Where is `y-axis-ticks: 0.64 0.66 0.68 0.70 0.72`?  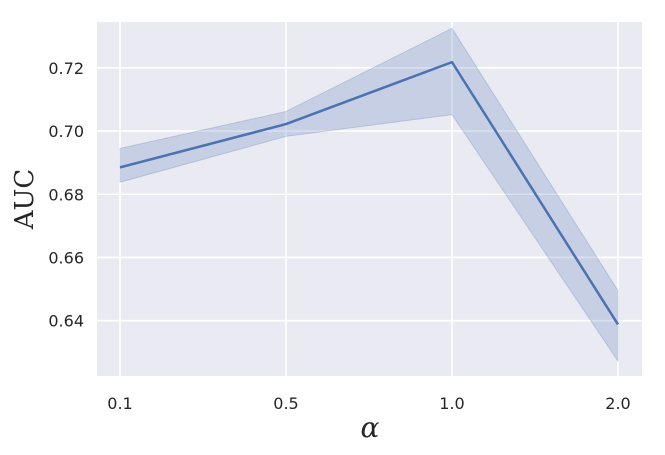
y-axis-ticks: 0.64 0.66 0.68 0.70 0.72 is located at coordinates (66, 195).